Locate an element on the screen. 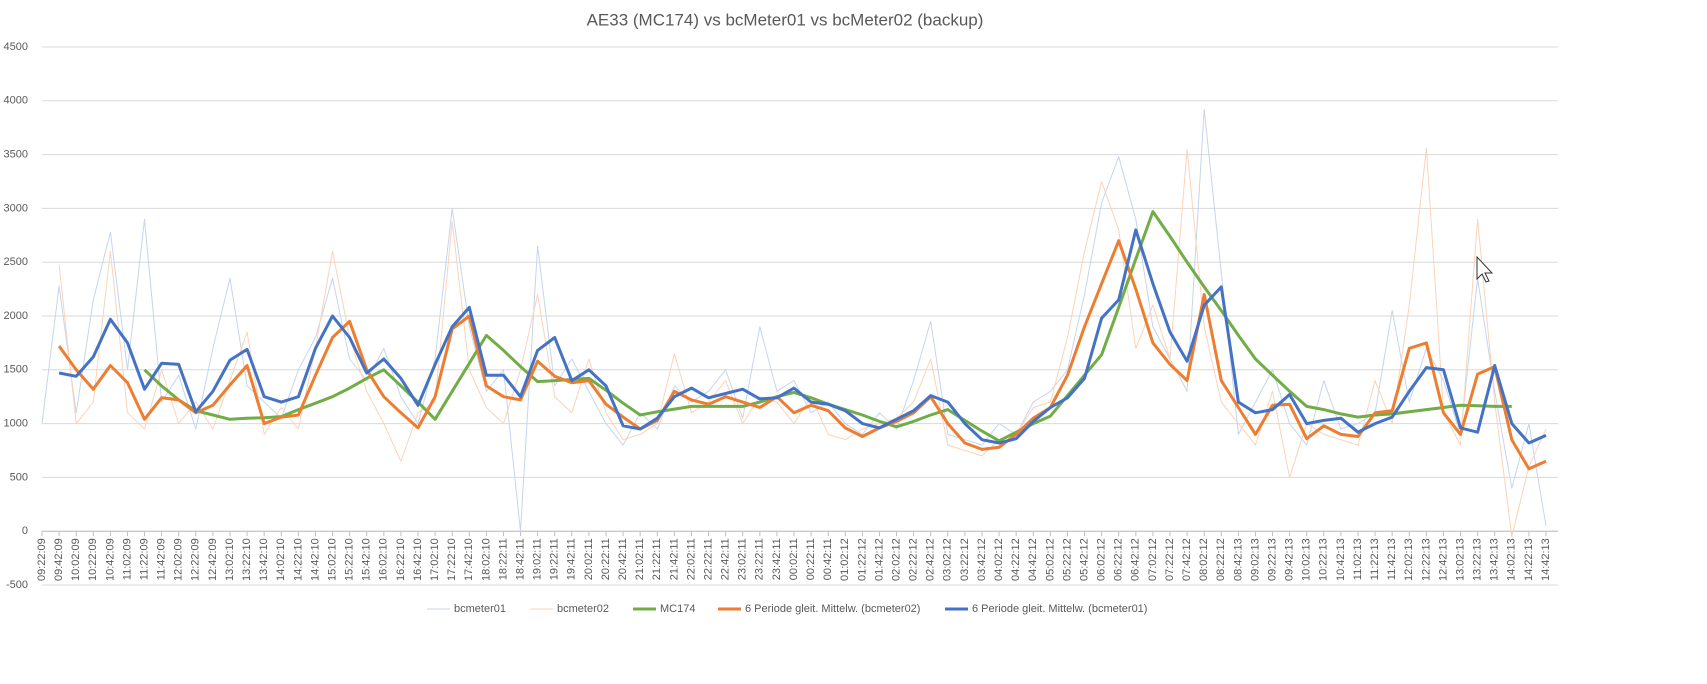 The image size is (1707, 684). y-tick-label: 3500 is located at coordinates (16, 155).